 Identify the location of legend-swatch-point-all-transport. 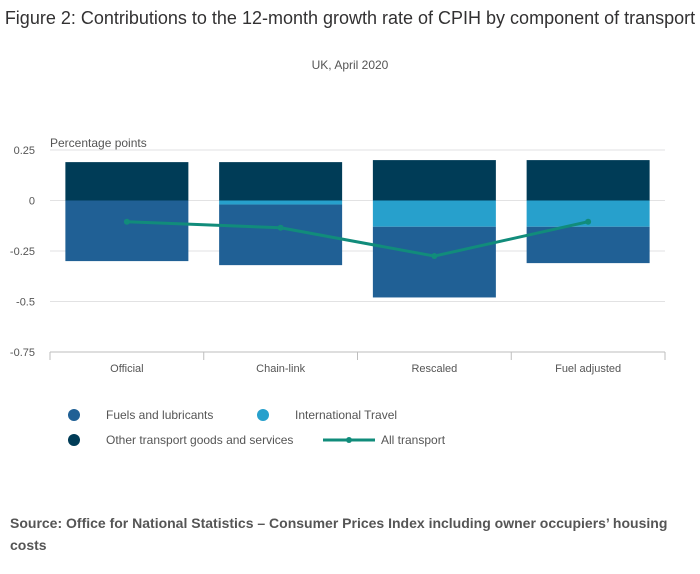
(349, 440).